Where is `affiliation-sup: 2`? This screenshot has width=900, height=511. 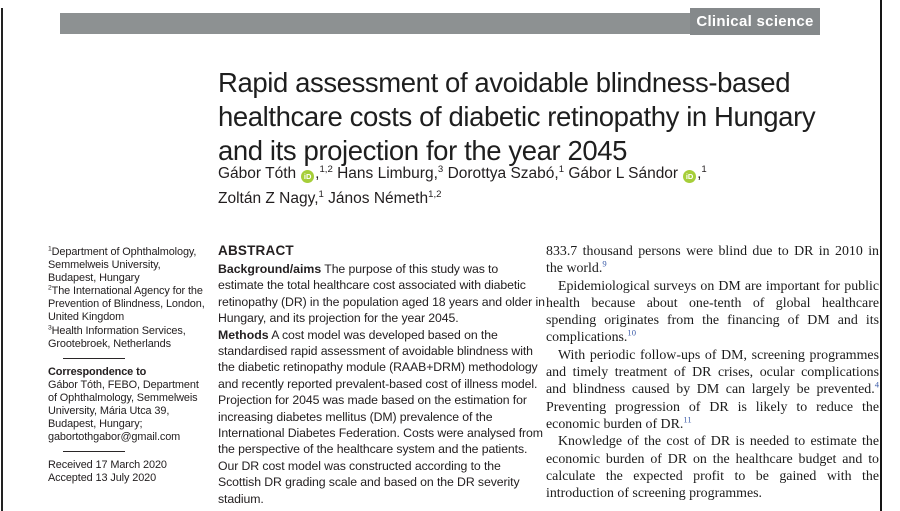
affiliation-sup: 2 is located at coordinates (50, 288).